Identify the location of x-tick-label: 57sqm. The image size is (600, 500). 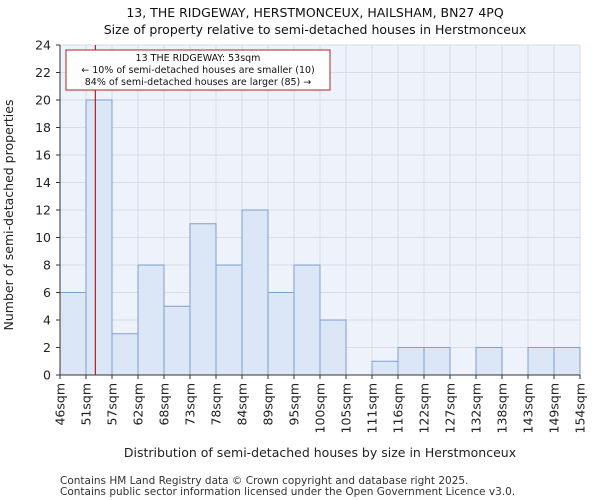
(112, 404).